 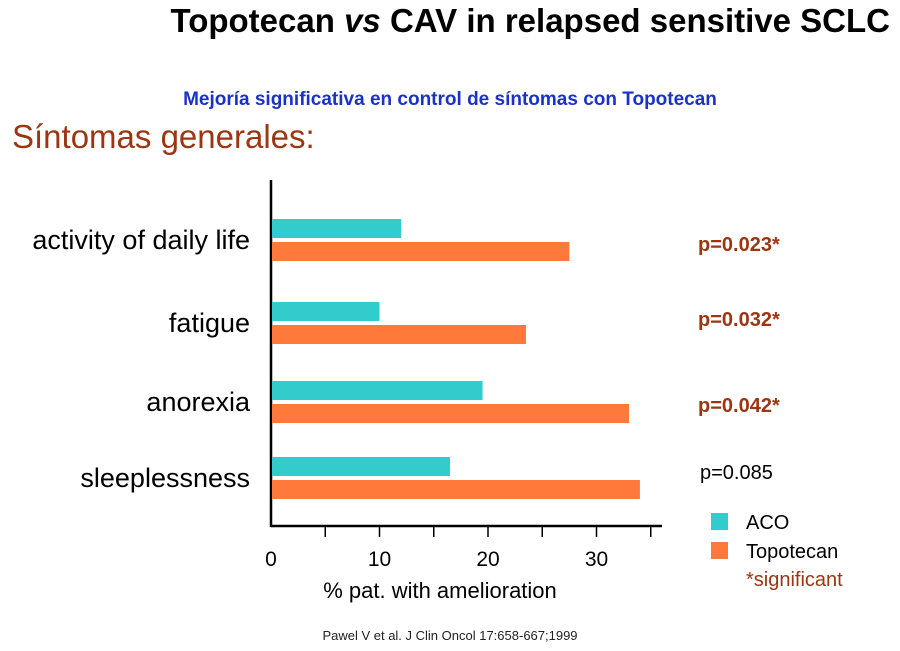 I want to click on legend-swatch-topotecan, so click(x=719, y=550).